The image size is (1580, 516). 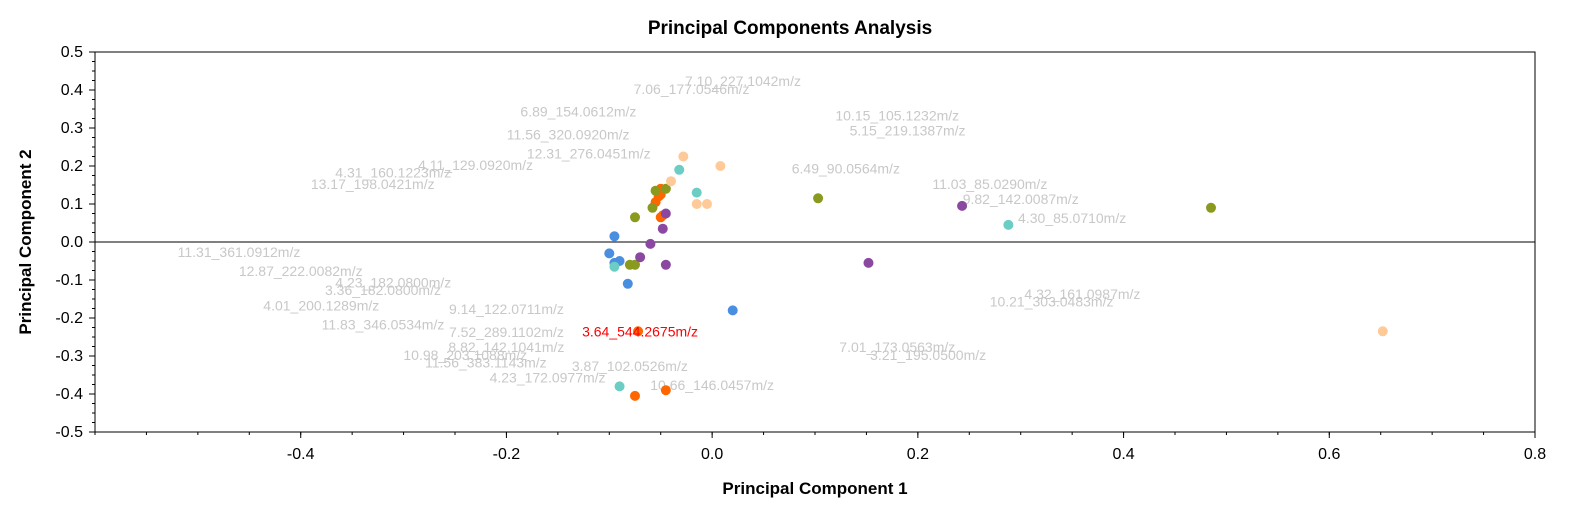 I want to click on highlight-layer: 3.64_544.2675m/z, so click(x=640, y=331).